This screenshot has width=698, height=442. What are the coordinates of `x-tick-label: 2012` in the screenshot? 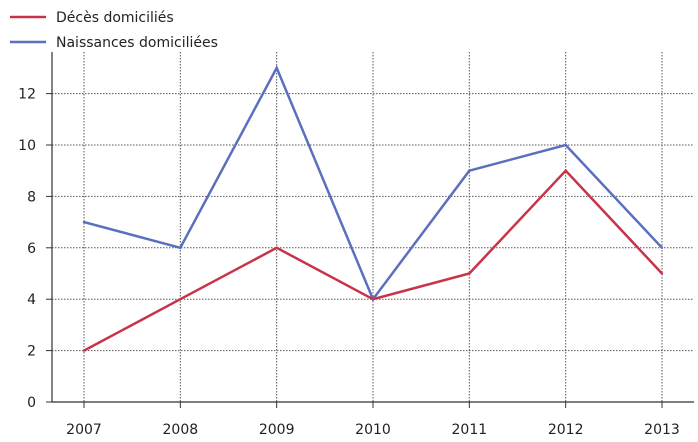 It's located at (566, 430).